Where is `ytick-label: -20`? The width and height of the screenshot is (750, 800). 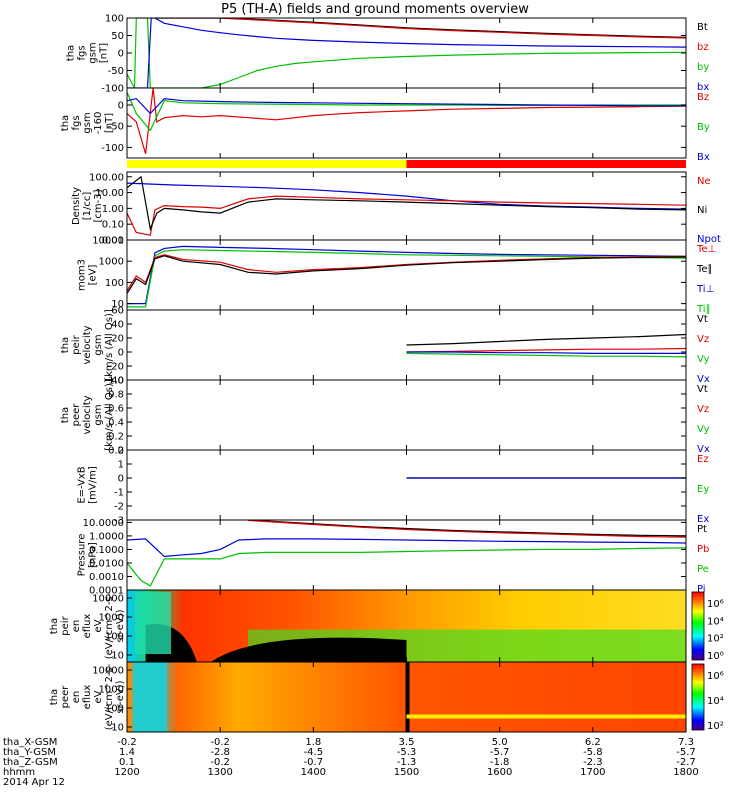 ytick-label: -20 is located at coordinates (116, 367).